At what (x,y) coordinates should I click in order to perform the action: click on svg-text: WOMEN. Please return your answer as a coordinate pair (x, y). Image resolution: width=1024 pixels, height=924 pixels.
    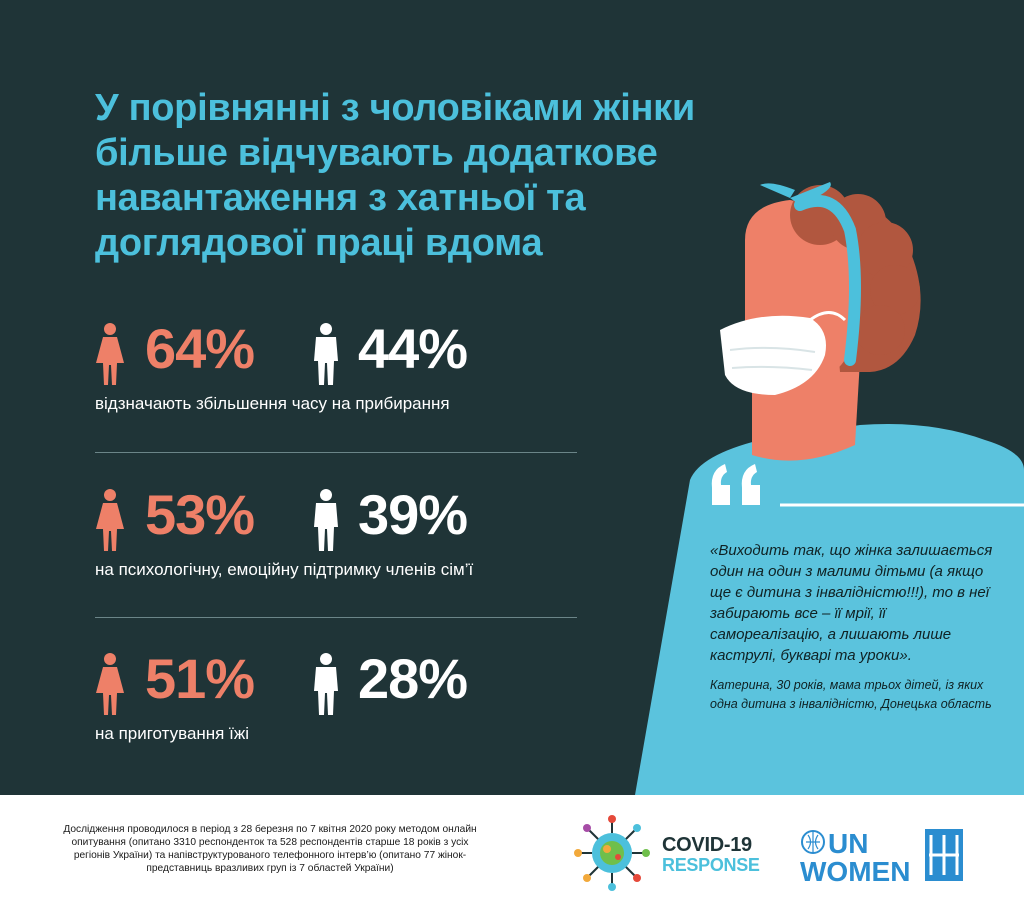
    Looking at the image, I should click on (855, 870).